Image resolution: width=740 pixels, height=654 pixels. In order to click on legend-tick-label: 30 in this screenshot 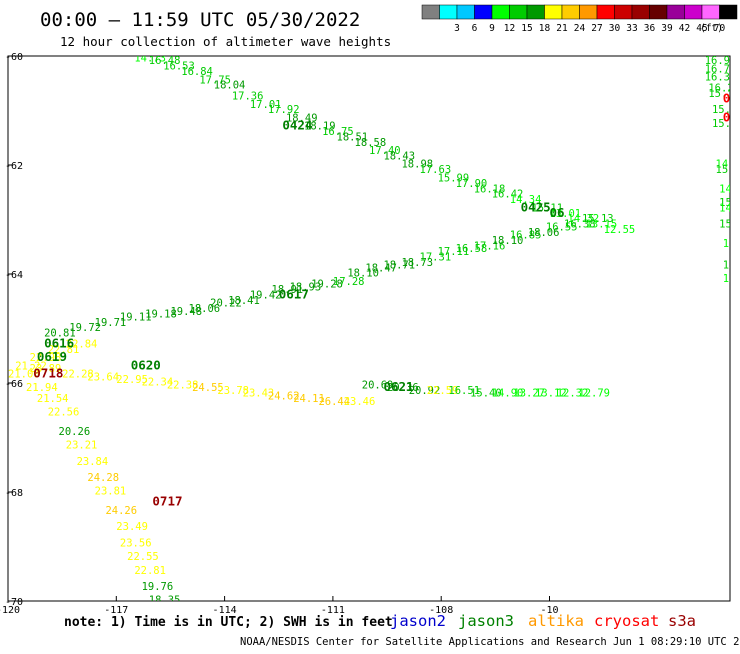, I will do `click(615, 28)`.